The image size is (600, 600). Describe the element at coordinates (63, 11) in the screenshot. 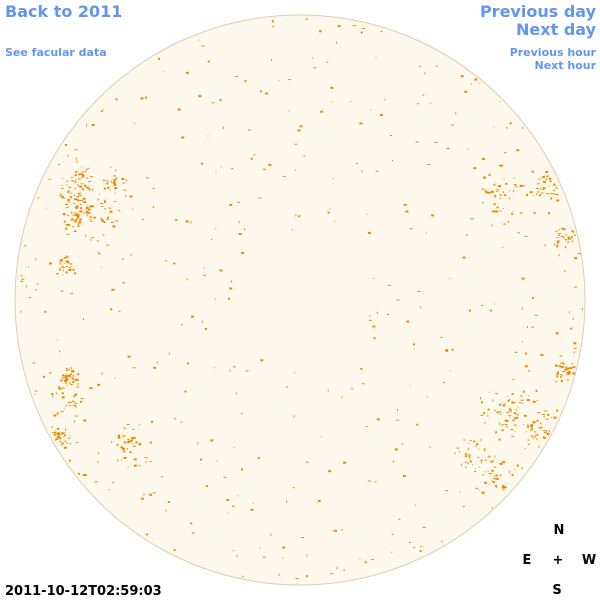

I see `back-to-year-link: Back to 2011` at that location.